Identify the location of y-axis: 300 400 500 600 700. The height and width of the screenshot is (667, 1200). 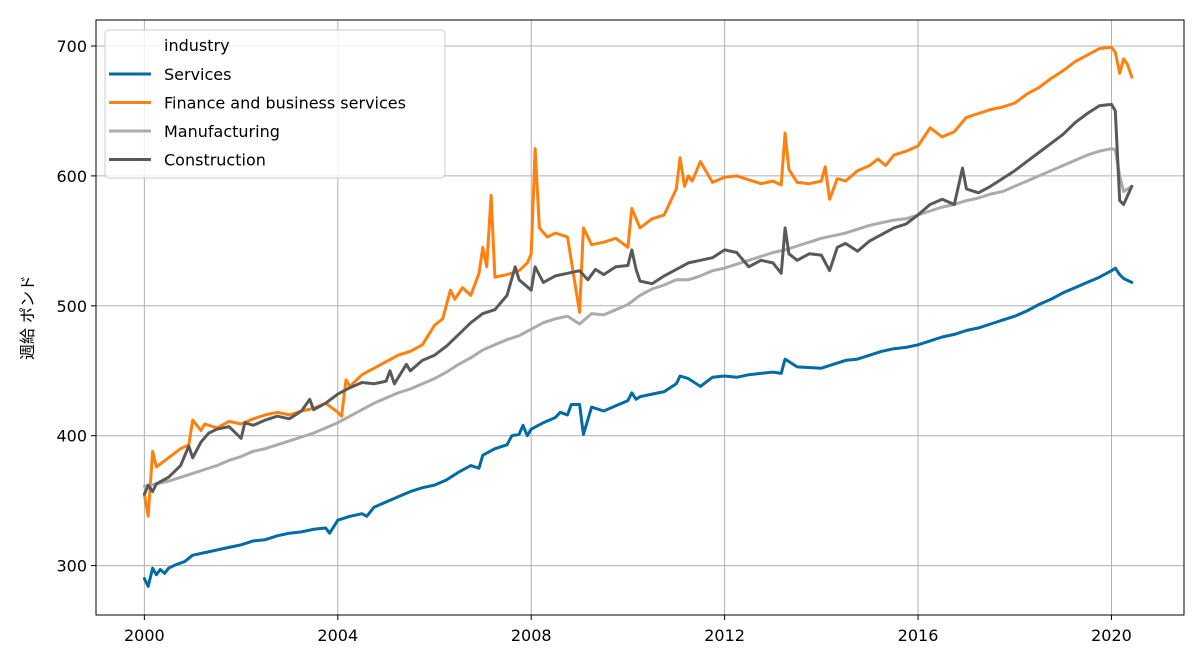
(76, 306).